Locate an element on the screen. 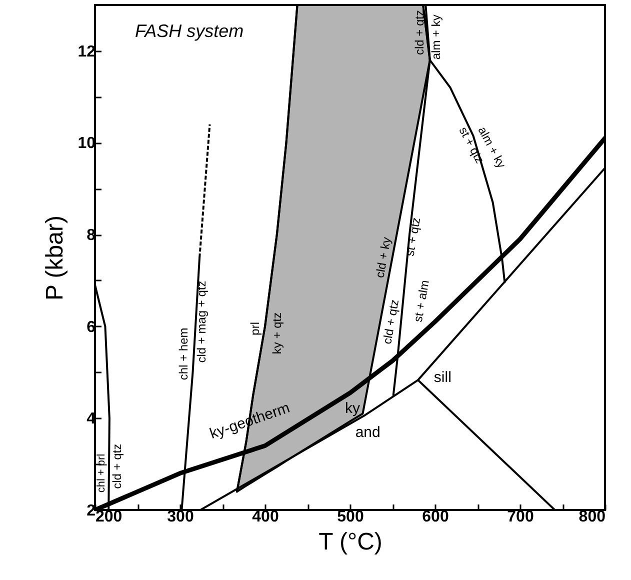 The height and width of the screenshot is (580, 631). annotation: prl is located at coordinates (255, 329).